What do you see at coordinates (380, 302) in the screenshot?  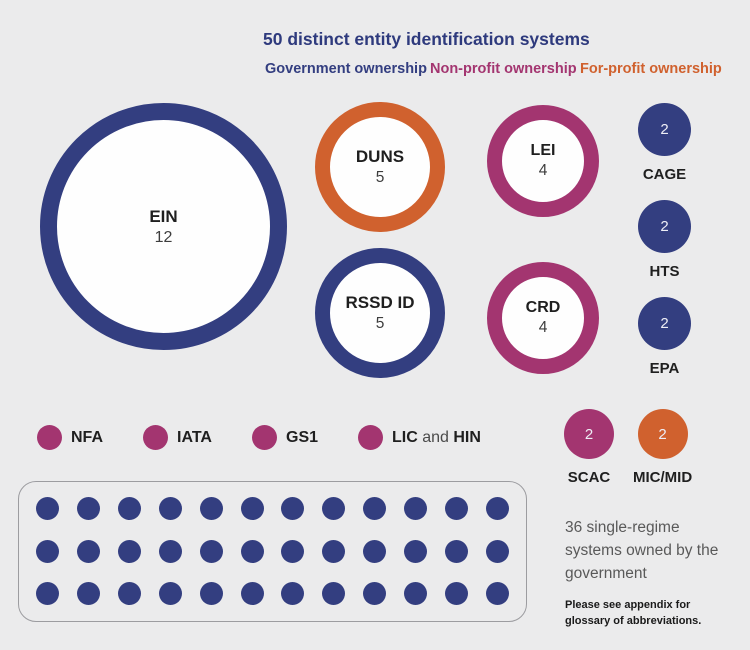 I see `bubble-rssd-id-label: RSSD ID` at bounding box center [380, 302].